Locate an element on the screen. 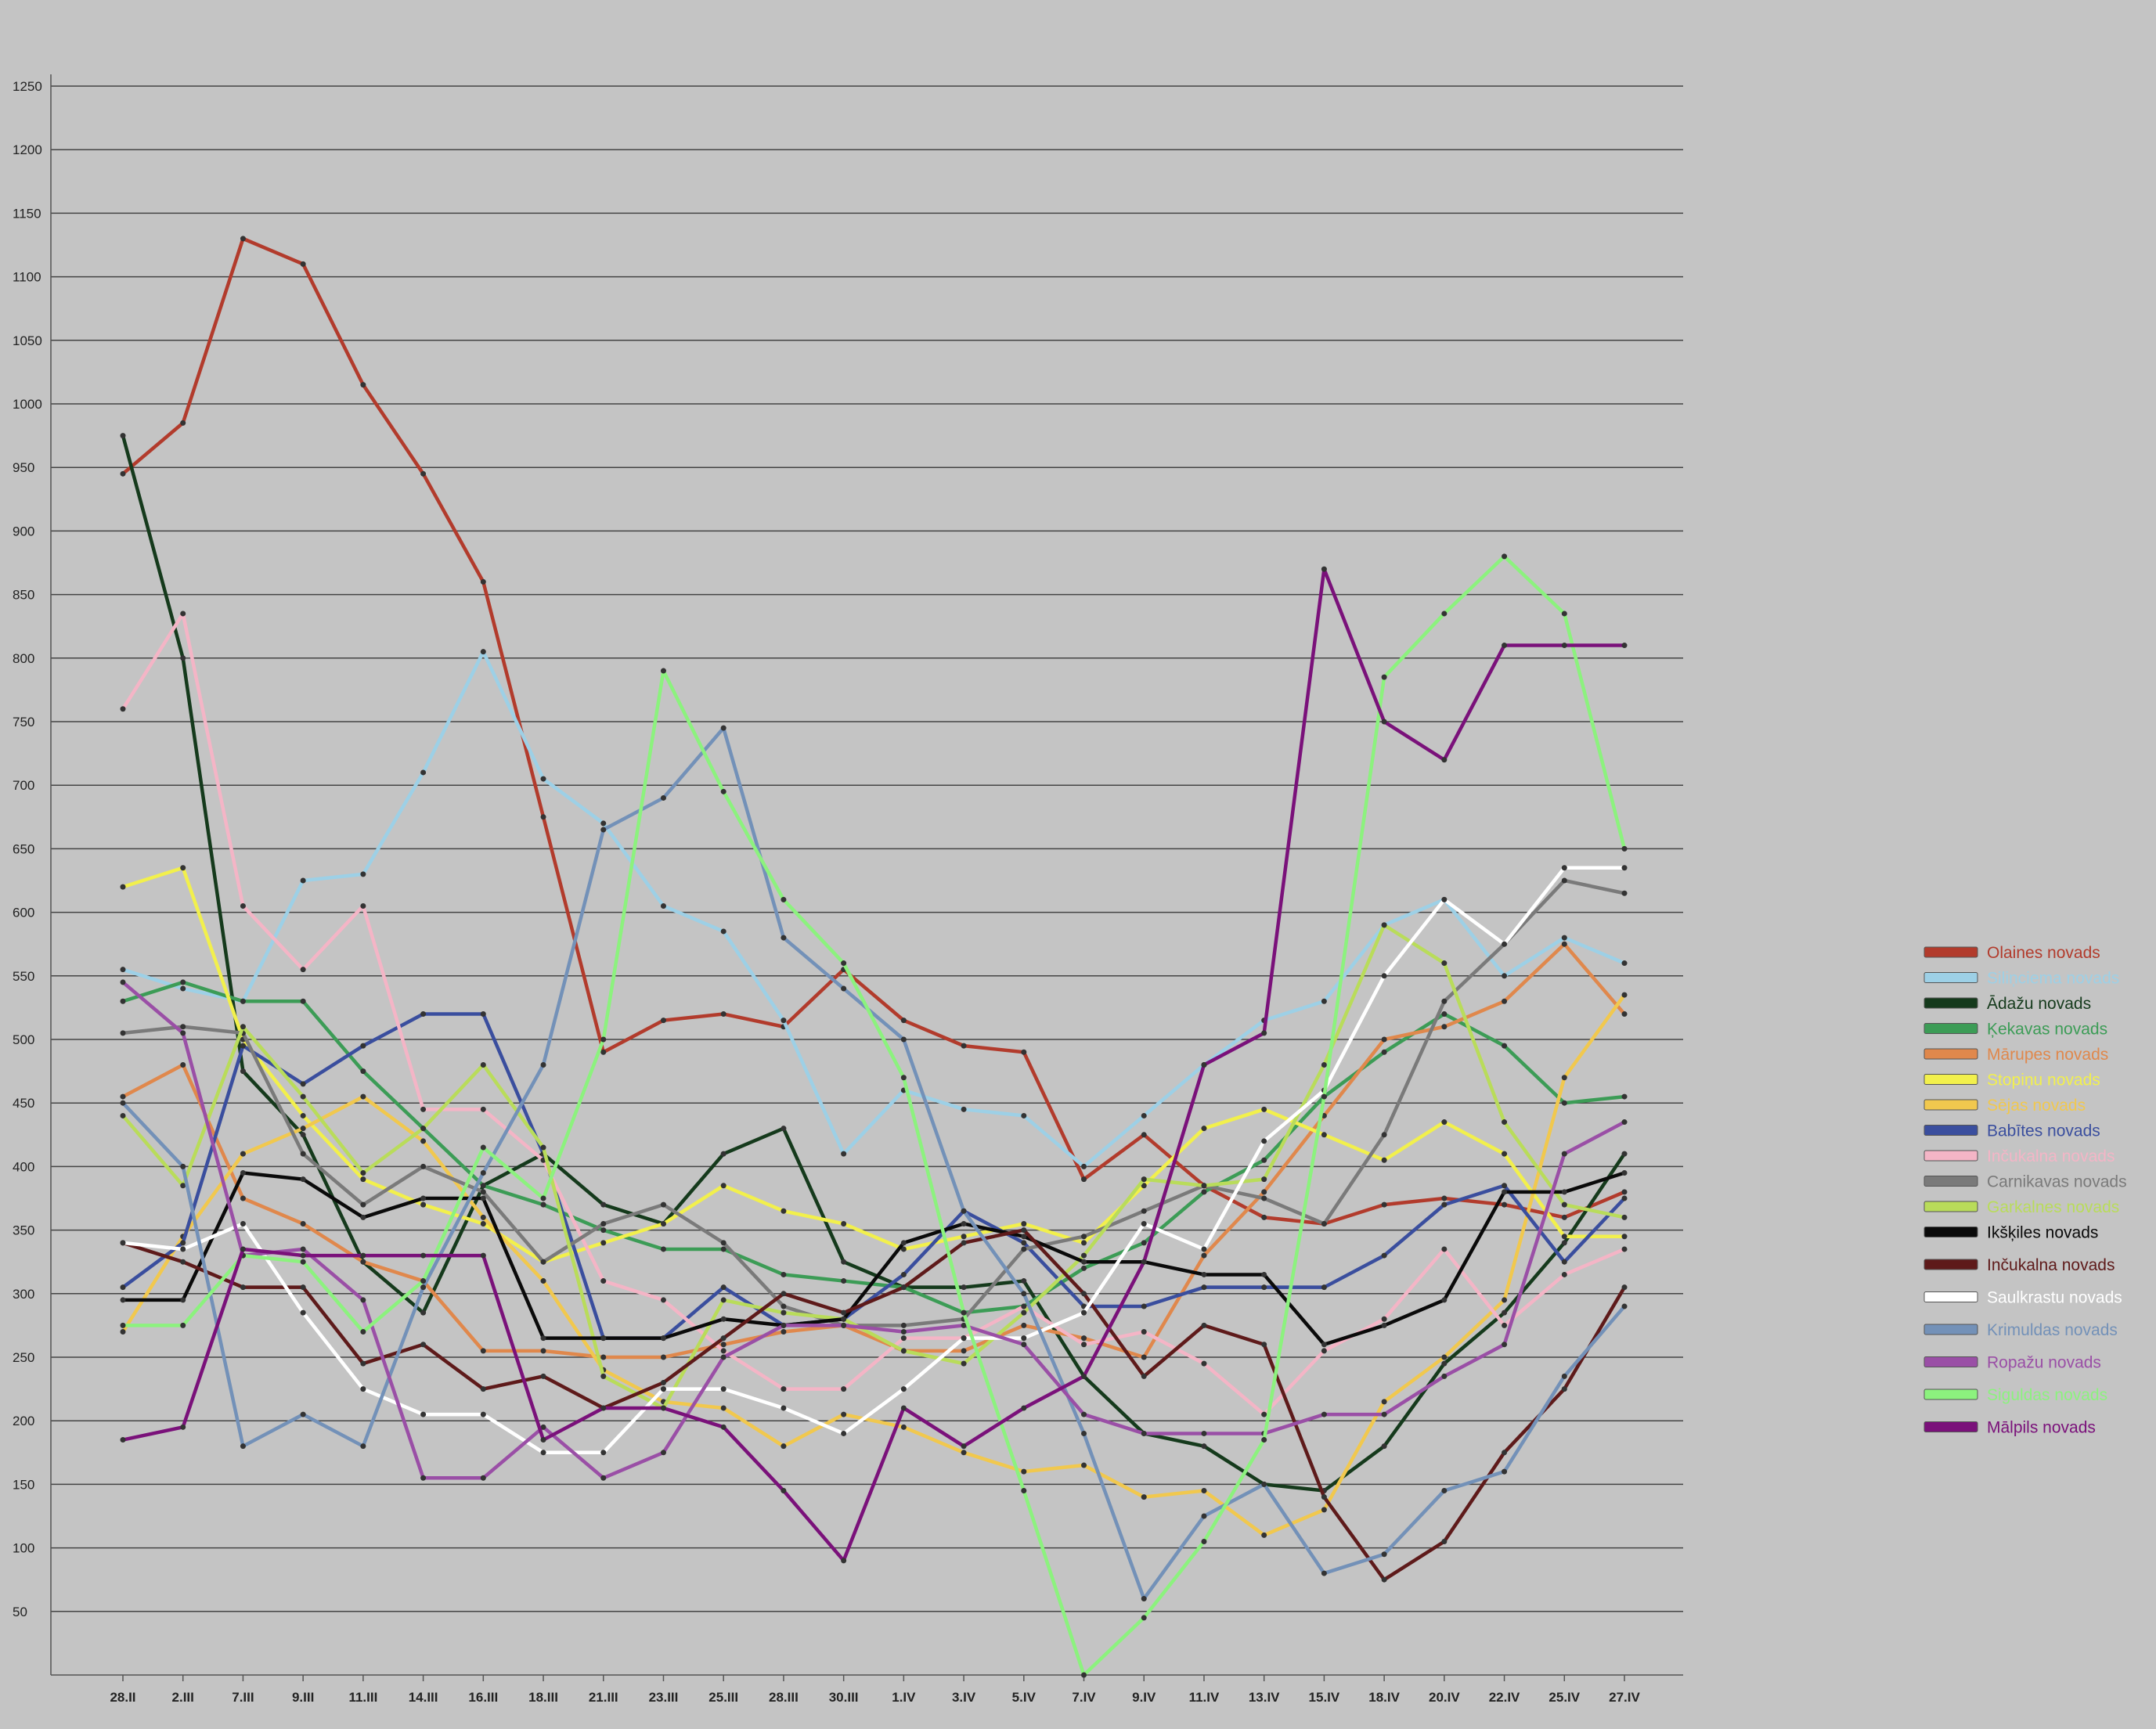  legend-item: Olaines novads is located at coordinates (2011, 953).